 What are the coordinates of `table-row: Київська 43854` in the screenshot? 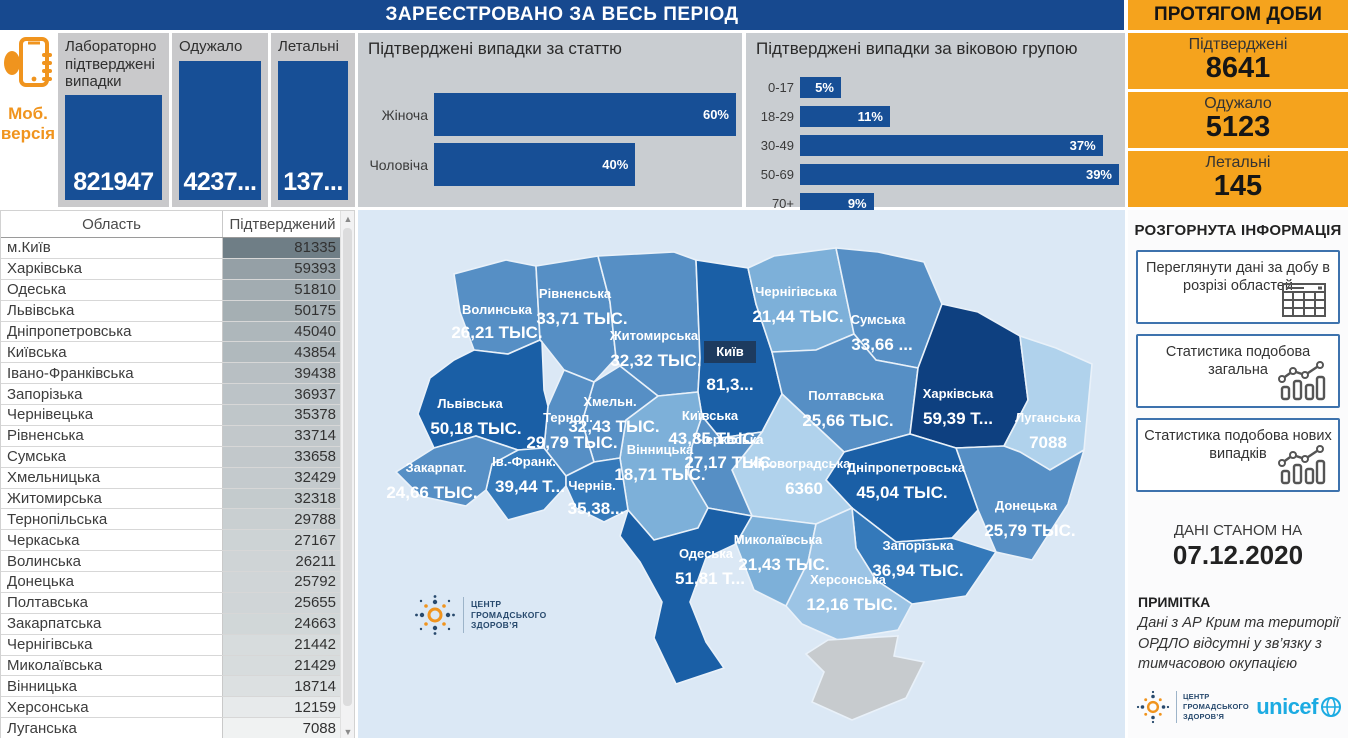 It's located at (171, 353).